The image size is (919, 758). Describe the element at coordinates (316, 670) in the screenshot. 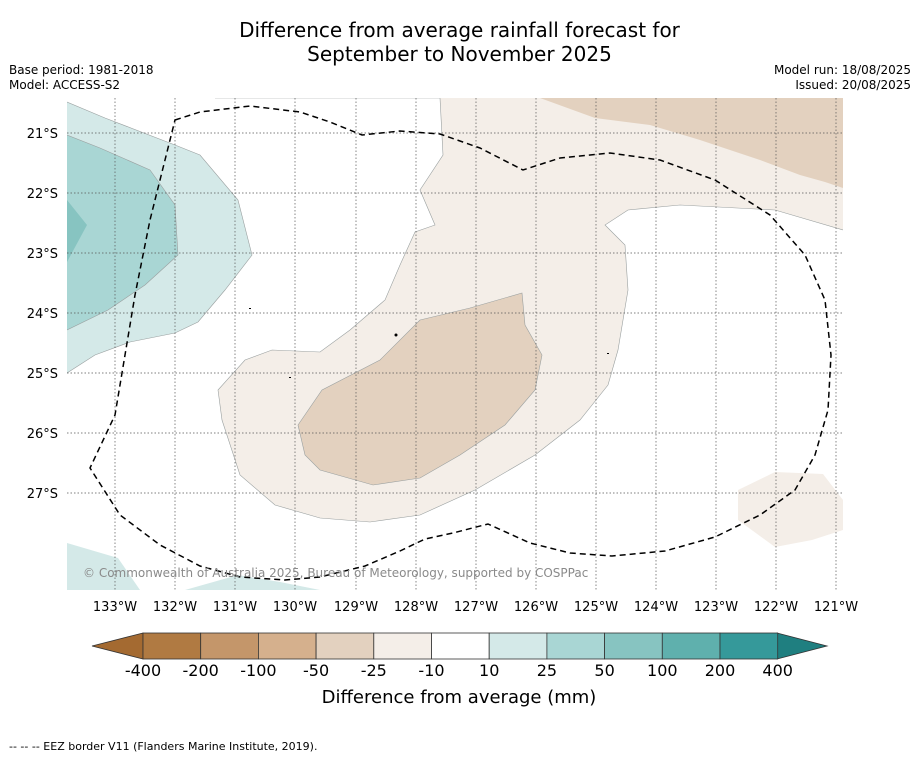

I see `colorbar-tick-label: -50` at that location.